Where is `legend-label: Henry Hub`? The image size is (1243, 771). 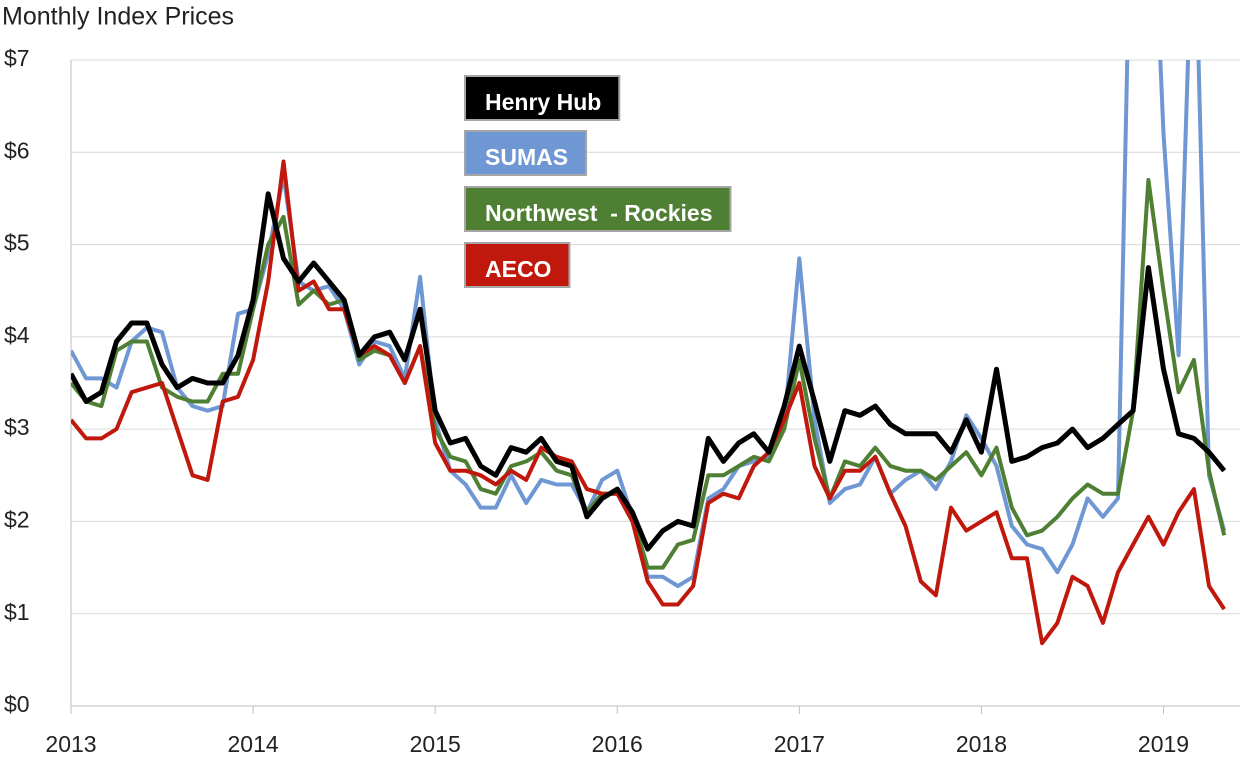
legend-label: Henry Hub is located at coordinates (543, 102).